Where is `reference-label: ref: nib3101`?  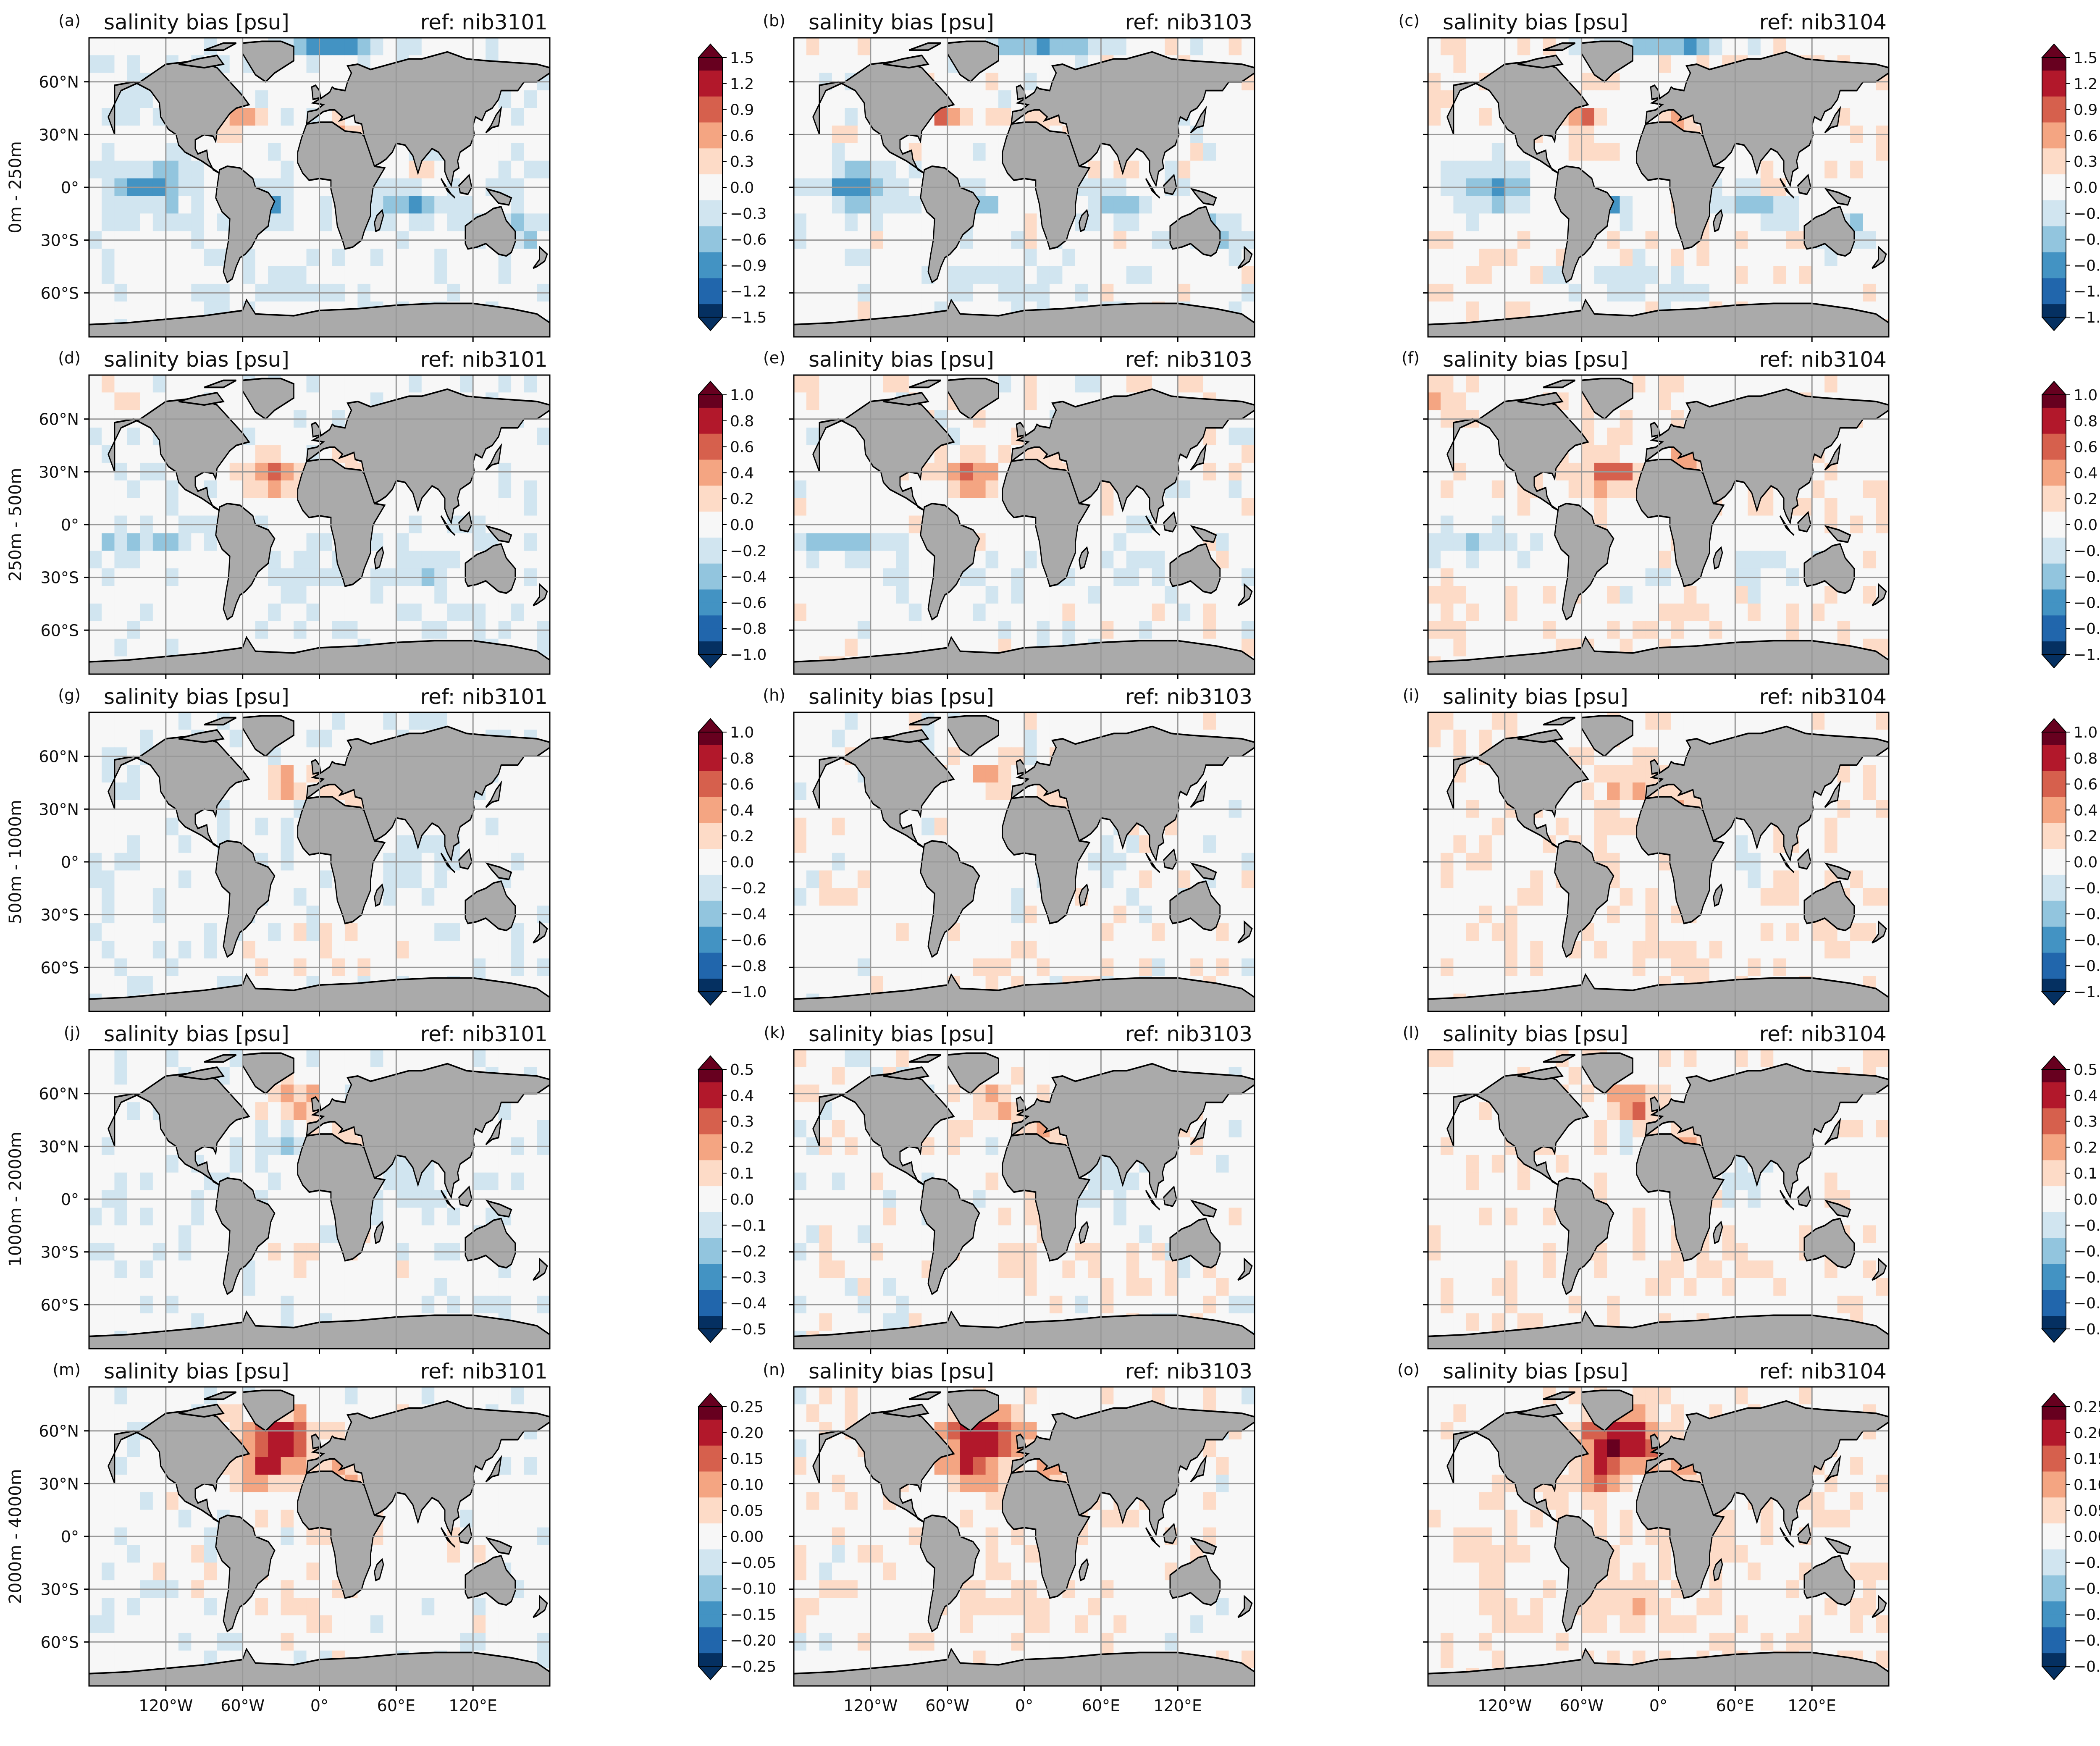
reference-label: ref: nib3101 is located at coordinates (484, 697).